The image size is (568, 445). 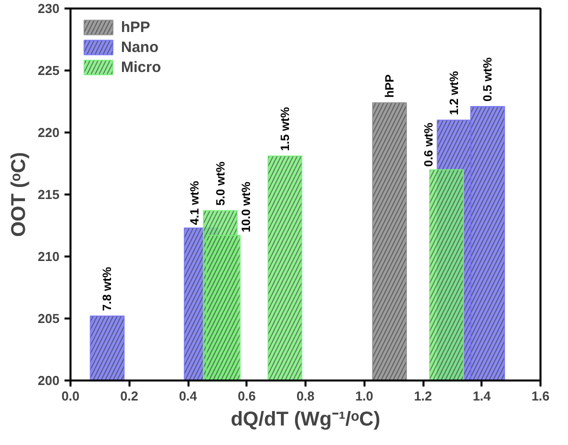 I want to click on y-tick-label: 210, so click(x=49, y=256).